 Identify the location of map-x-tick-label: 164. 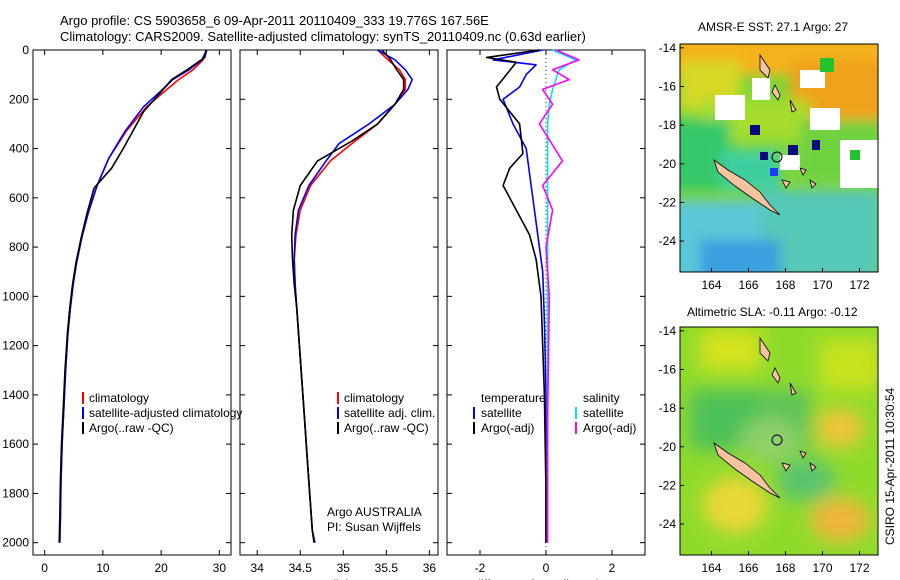
(711, 285).